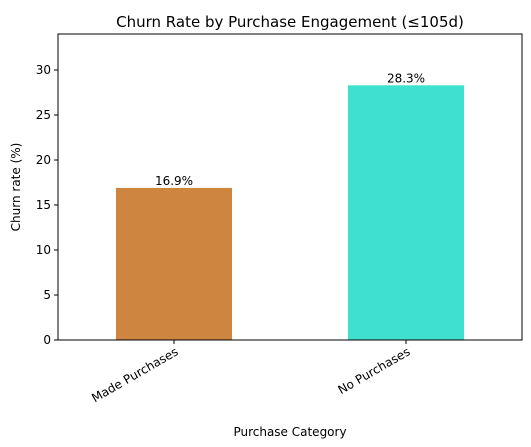  What do you see at coordinates (43, 115) in the screenshot?
I see `y-tick-label: 25` at bounding box center [43, 115].